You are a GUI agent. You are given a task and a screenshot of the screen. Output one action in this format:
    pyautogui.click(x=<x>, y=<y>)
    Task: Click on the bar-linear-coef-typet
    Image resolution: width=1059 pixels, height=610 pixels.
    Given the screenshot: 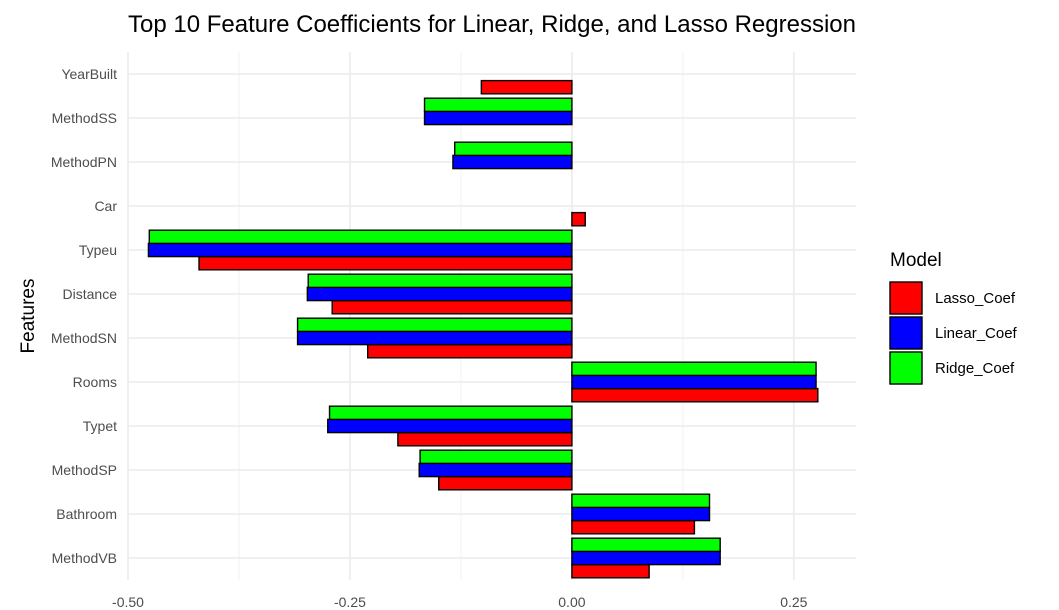 What is the action you would take?
    pyautogui.click(x=450, y=426)
    